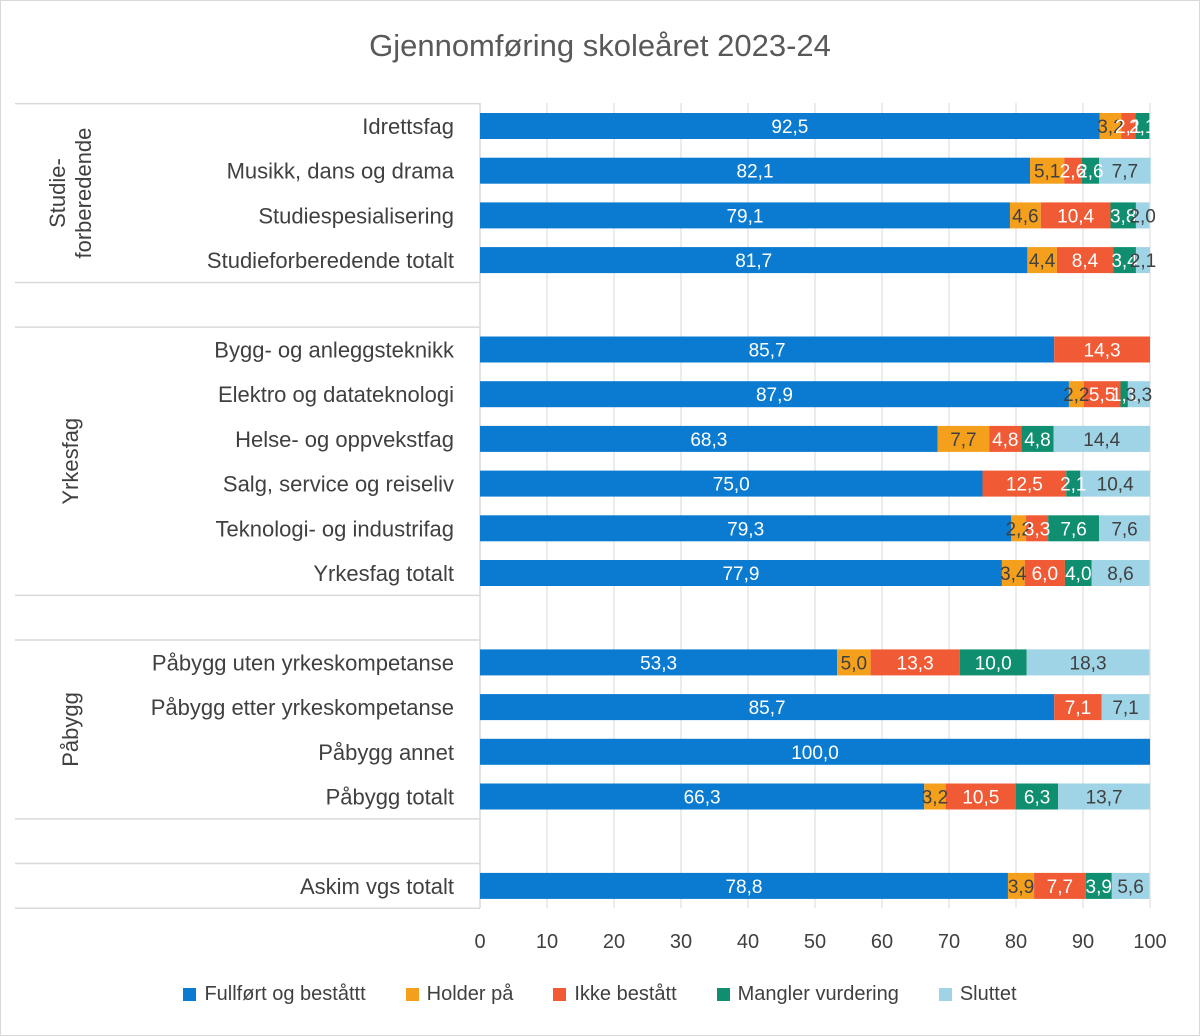 This screenshot has height=1036, width=1200. I want to click on chart-title: Gjennomføring skoleåret 2023-24, so click(600, 45).